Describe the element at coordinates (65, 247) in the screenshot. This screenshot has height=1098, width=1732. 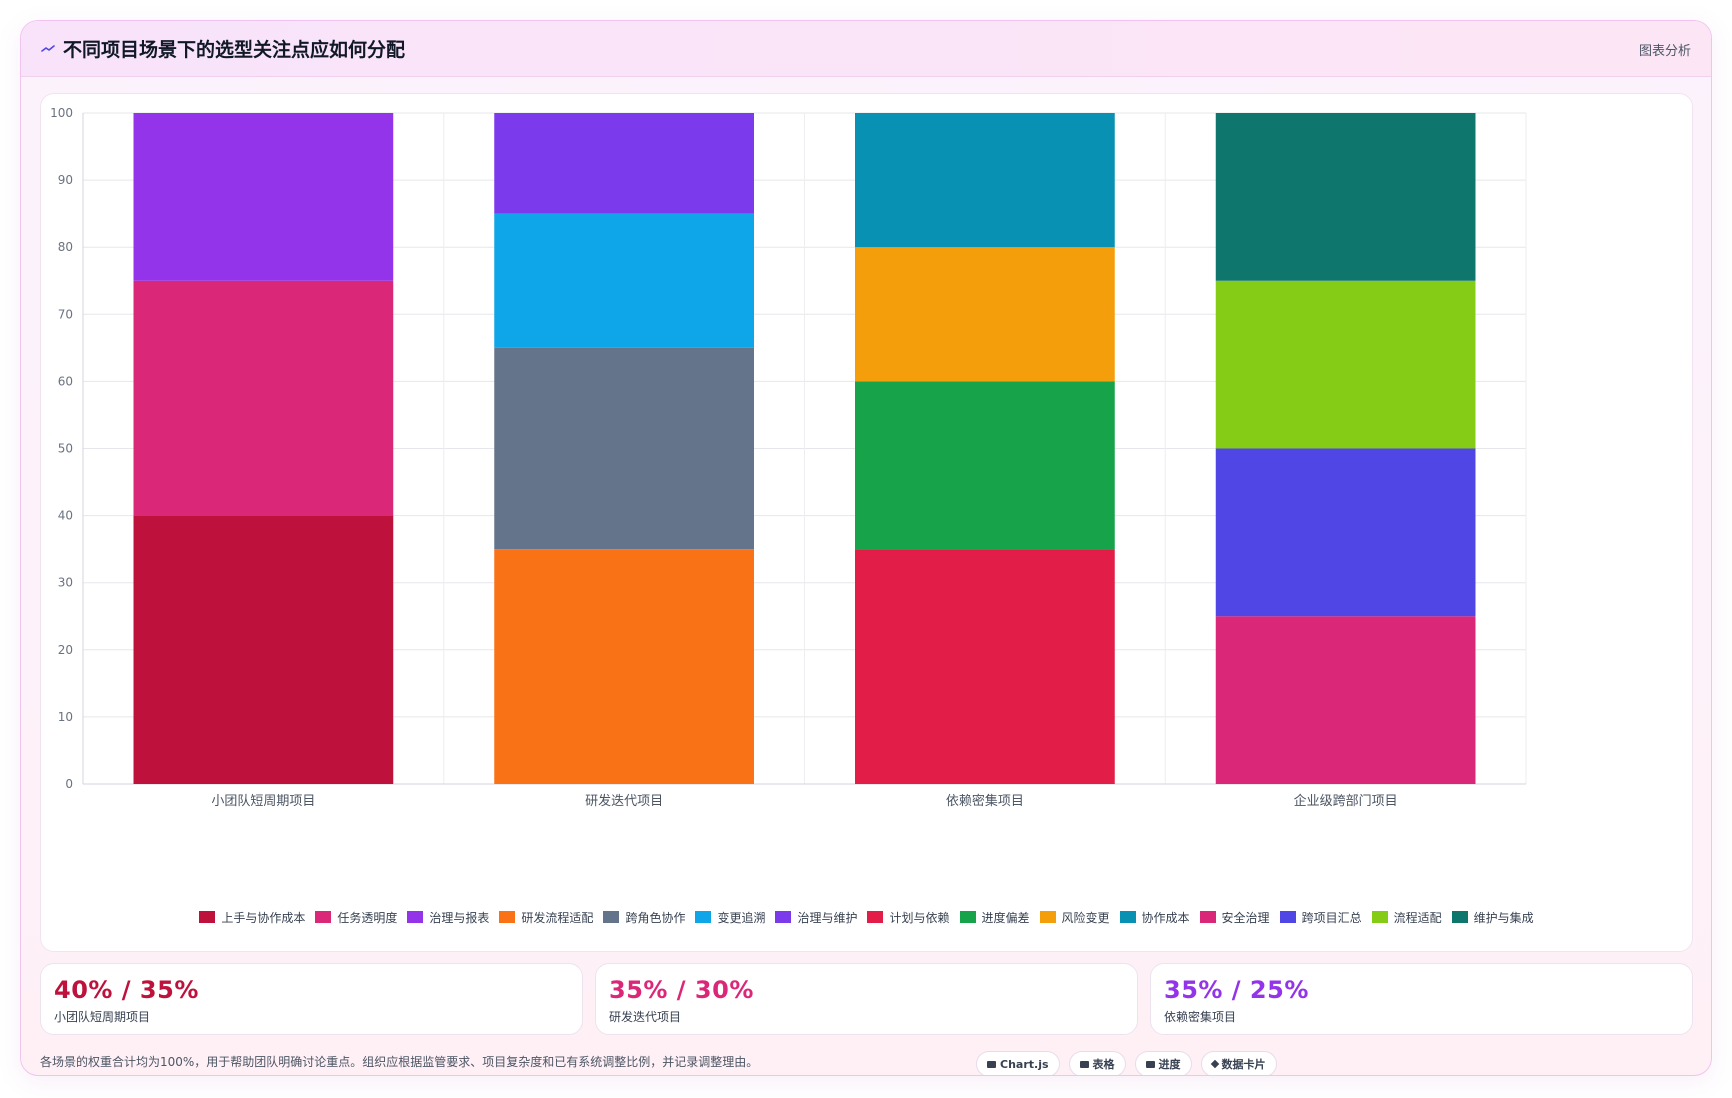
I see `y-tick-label: 80` at that location.